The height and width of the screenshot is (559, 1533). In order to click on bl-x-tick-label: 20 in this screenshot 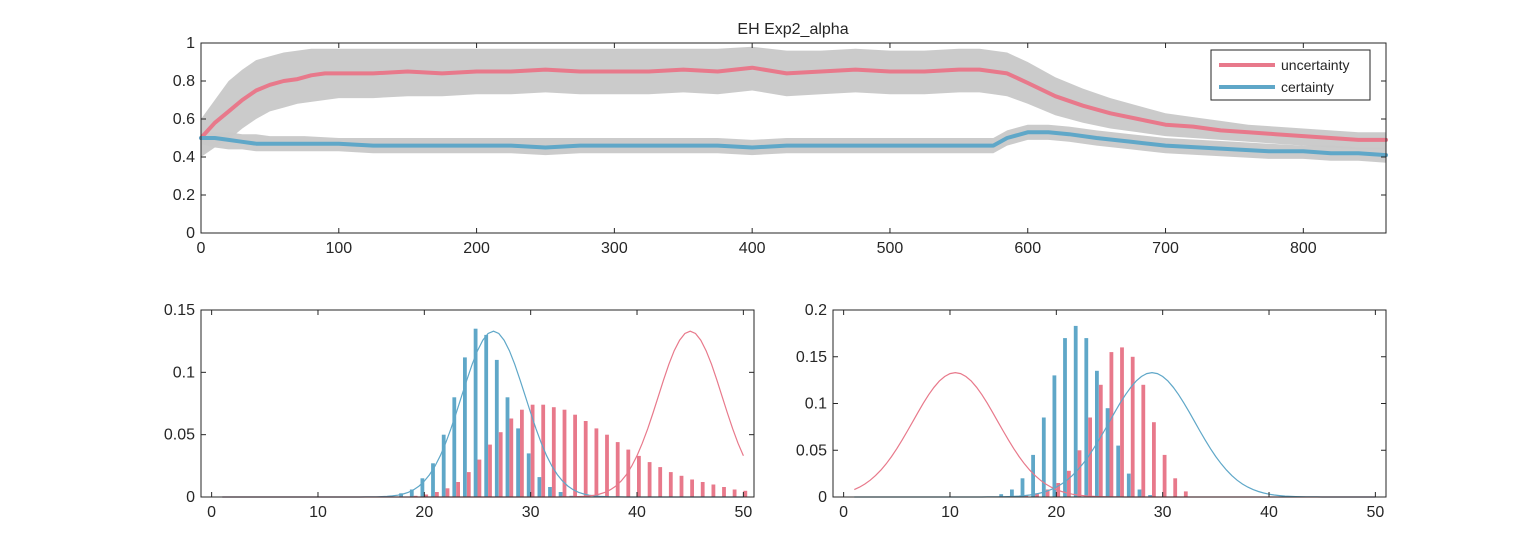, I will do `click(424, 512)`.